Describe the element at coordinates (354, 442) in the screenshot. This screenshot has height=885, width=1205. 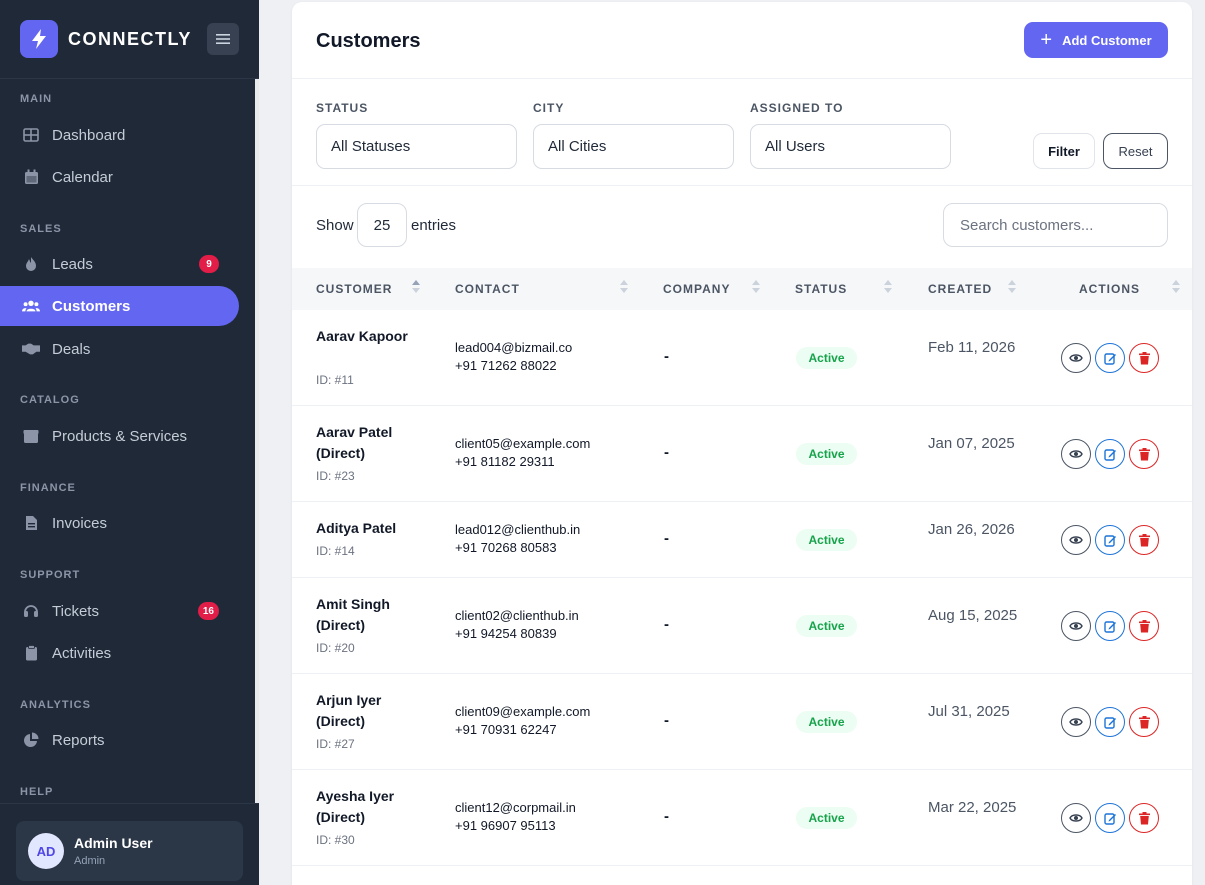
I see `customer-name: Aarav Patel (Direct)` at that location.